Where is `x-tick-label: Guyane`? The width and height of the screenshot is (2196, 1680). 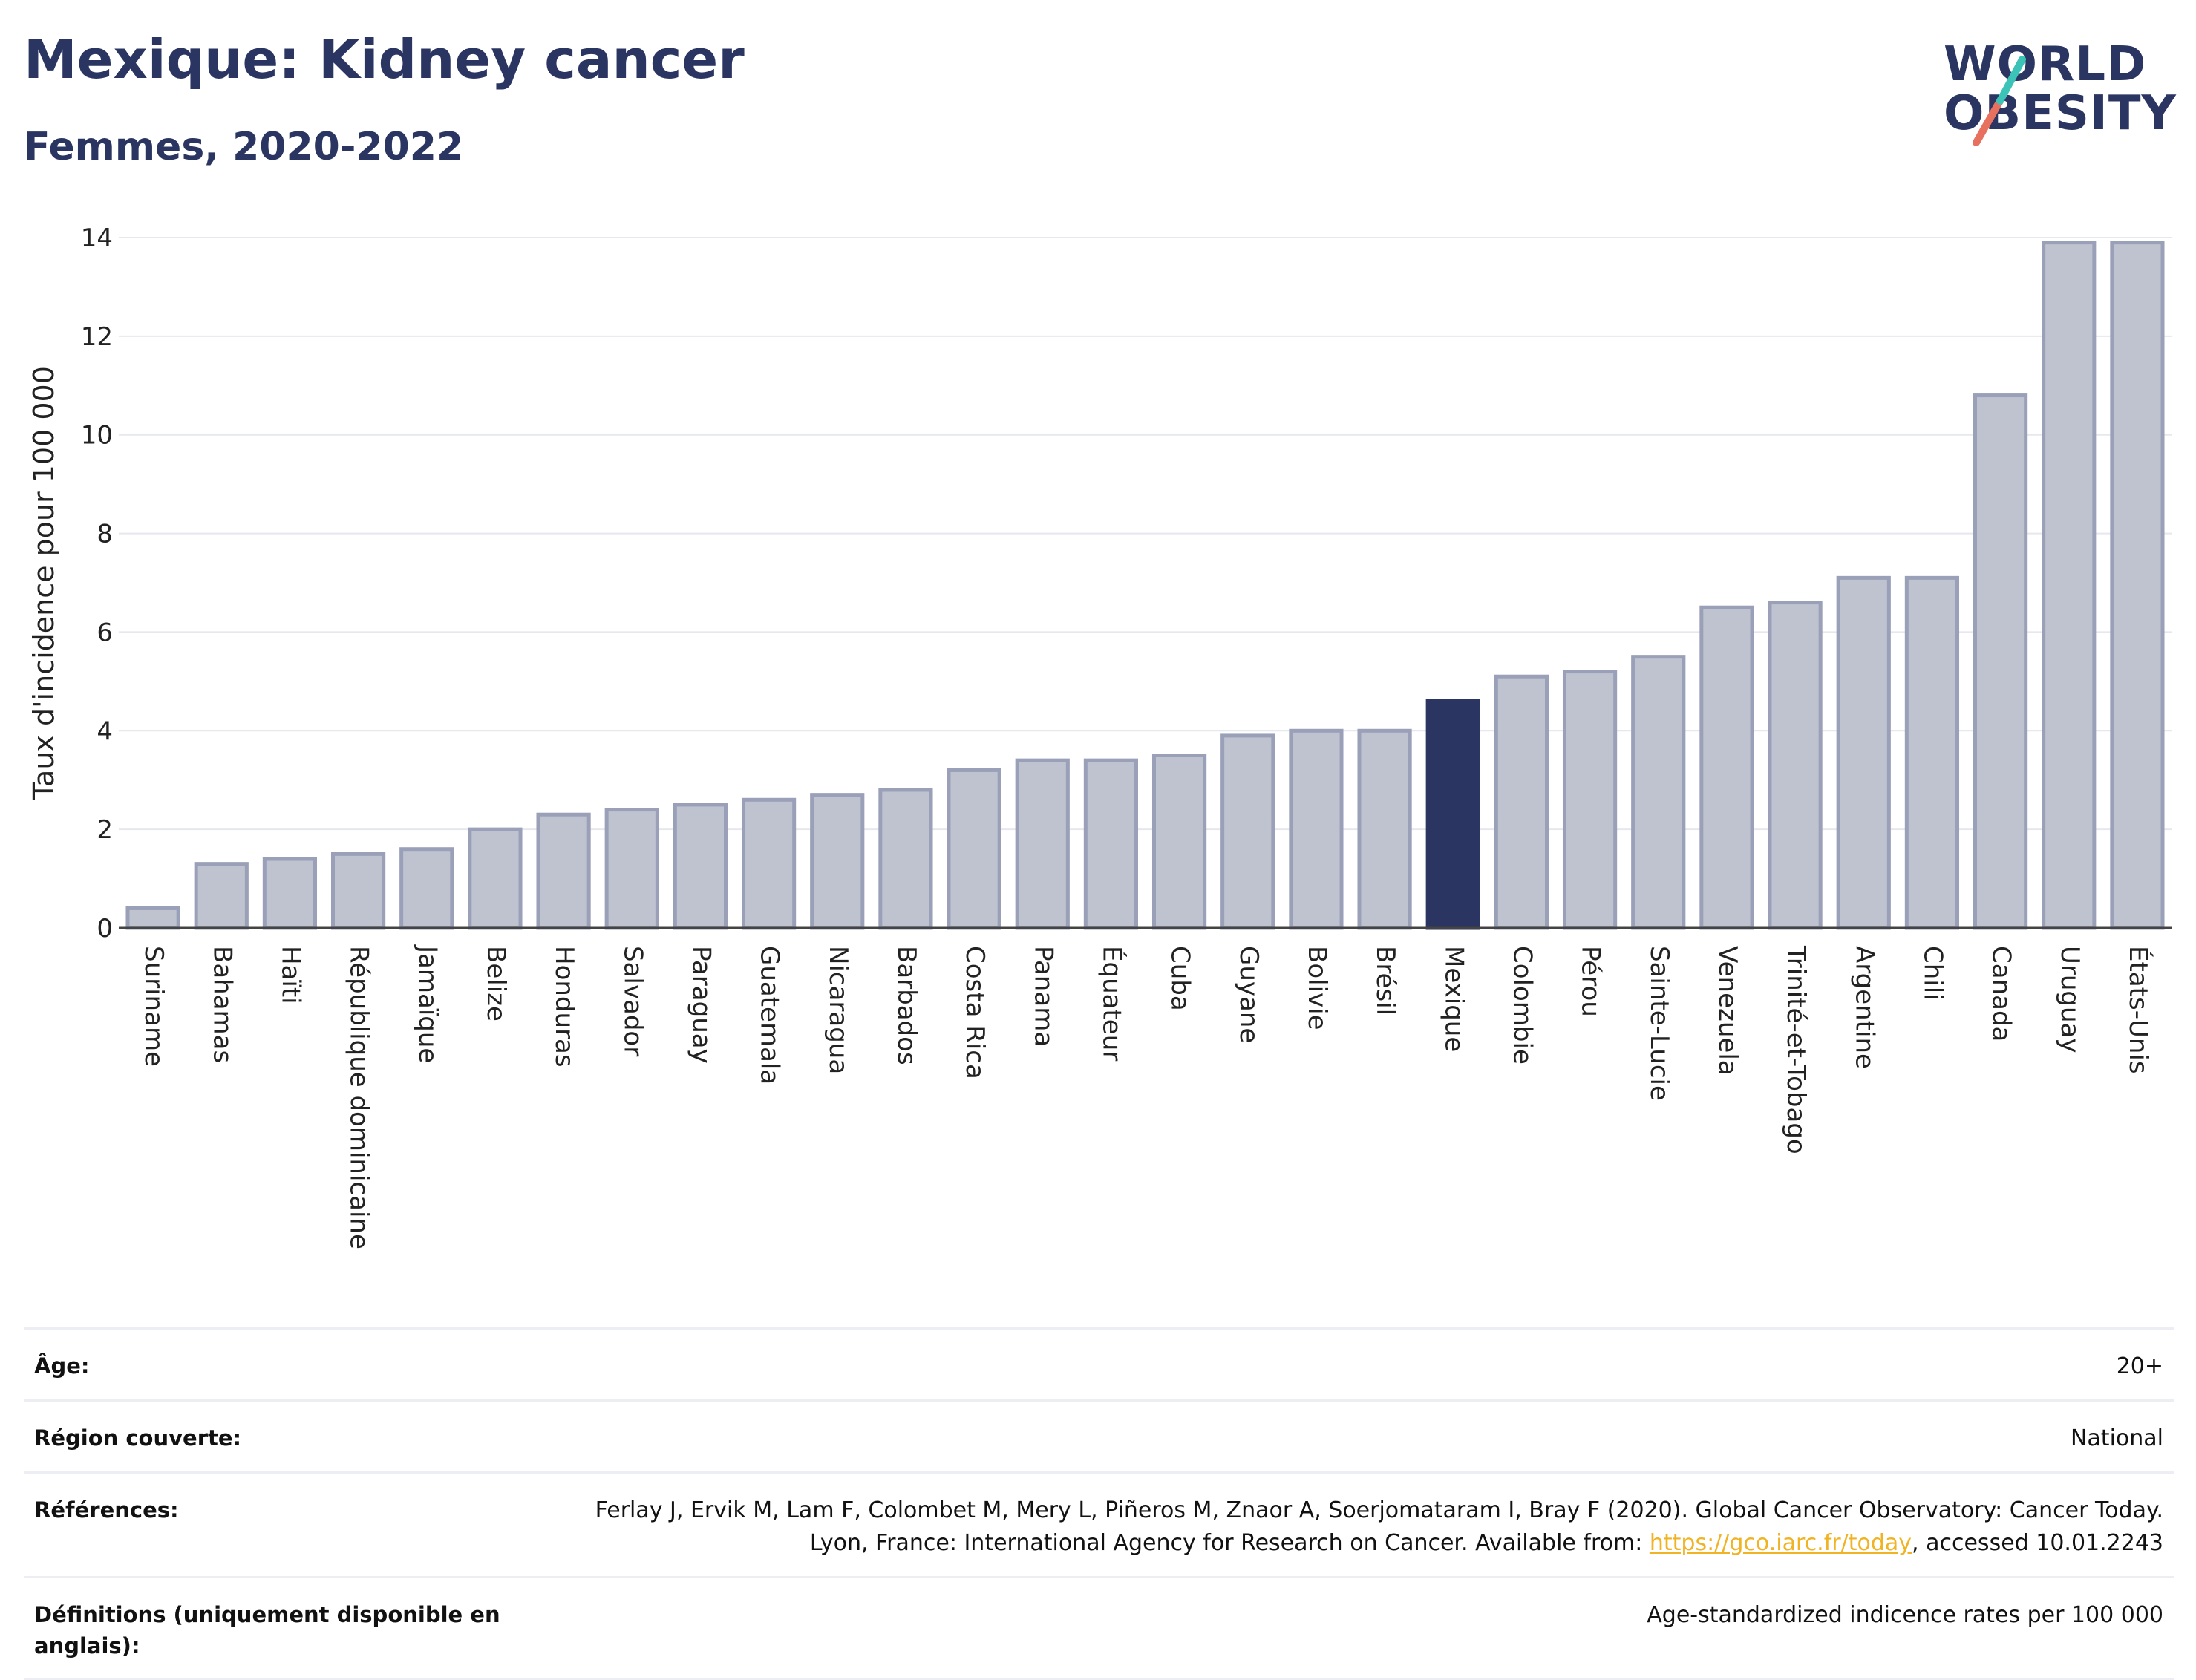 x-tick-label: Guyane is located at coordinates (1249, 995).